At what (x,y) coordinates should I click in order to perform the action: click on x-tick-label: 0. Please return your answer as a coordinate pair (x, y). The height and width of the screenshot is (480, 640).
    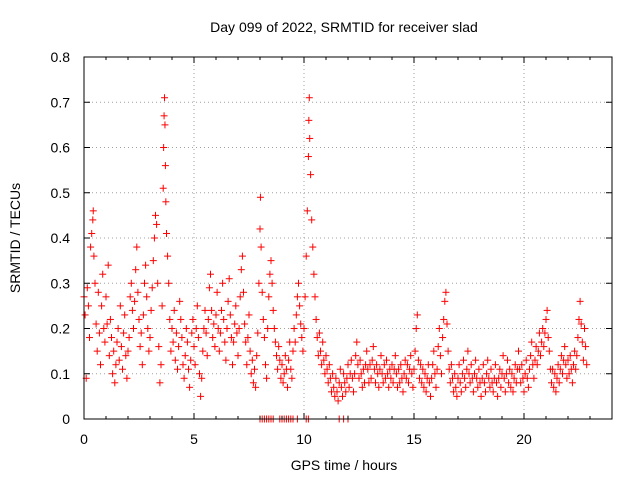
    Looking at the image, I should click on (84, 439).